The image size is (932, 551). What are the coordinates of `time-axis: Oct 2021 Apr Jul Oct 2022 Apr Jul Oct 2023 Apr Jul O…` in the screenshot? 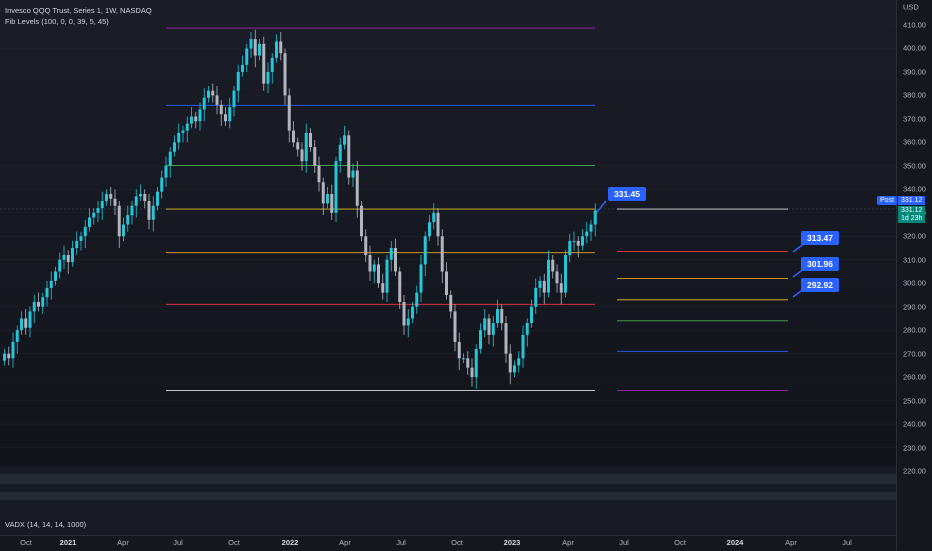 It's located at (448, 543).